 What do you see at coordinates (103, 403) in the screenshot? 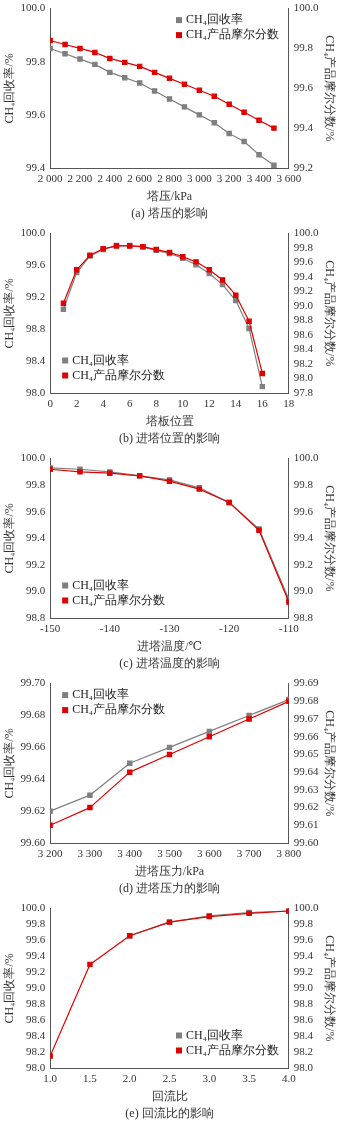
I see `x-tick-label: 4` at bounding box center [103, 403].